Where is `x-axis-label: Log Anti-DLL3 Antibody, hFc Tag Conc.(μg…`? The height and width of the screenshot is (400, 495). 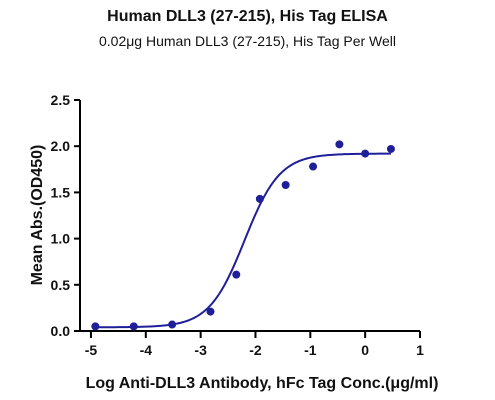 x-axis-label: Log Anti-DLL3 Antibody, hFc Tag Conc.(μg… is located at coordinates (262, 383).